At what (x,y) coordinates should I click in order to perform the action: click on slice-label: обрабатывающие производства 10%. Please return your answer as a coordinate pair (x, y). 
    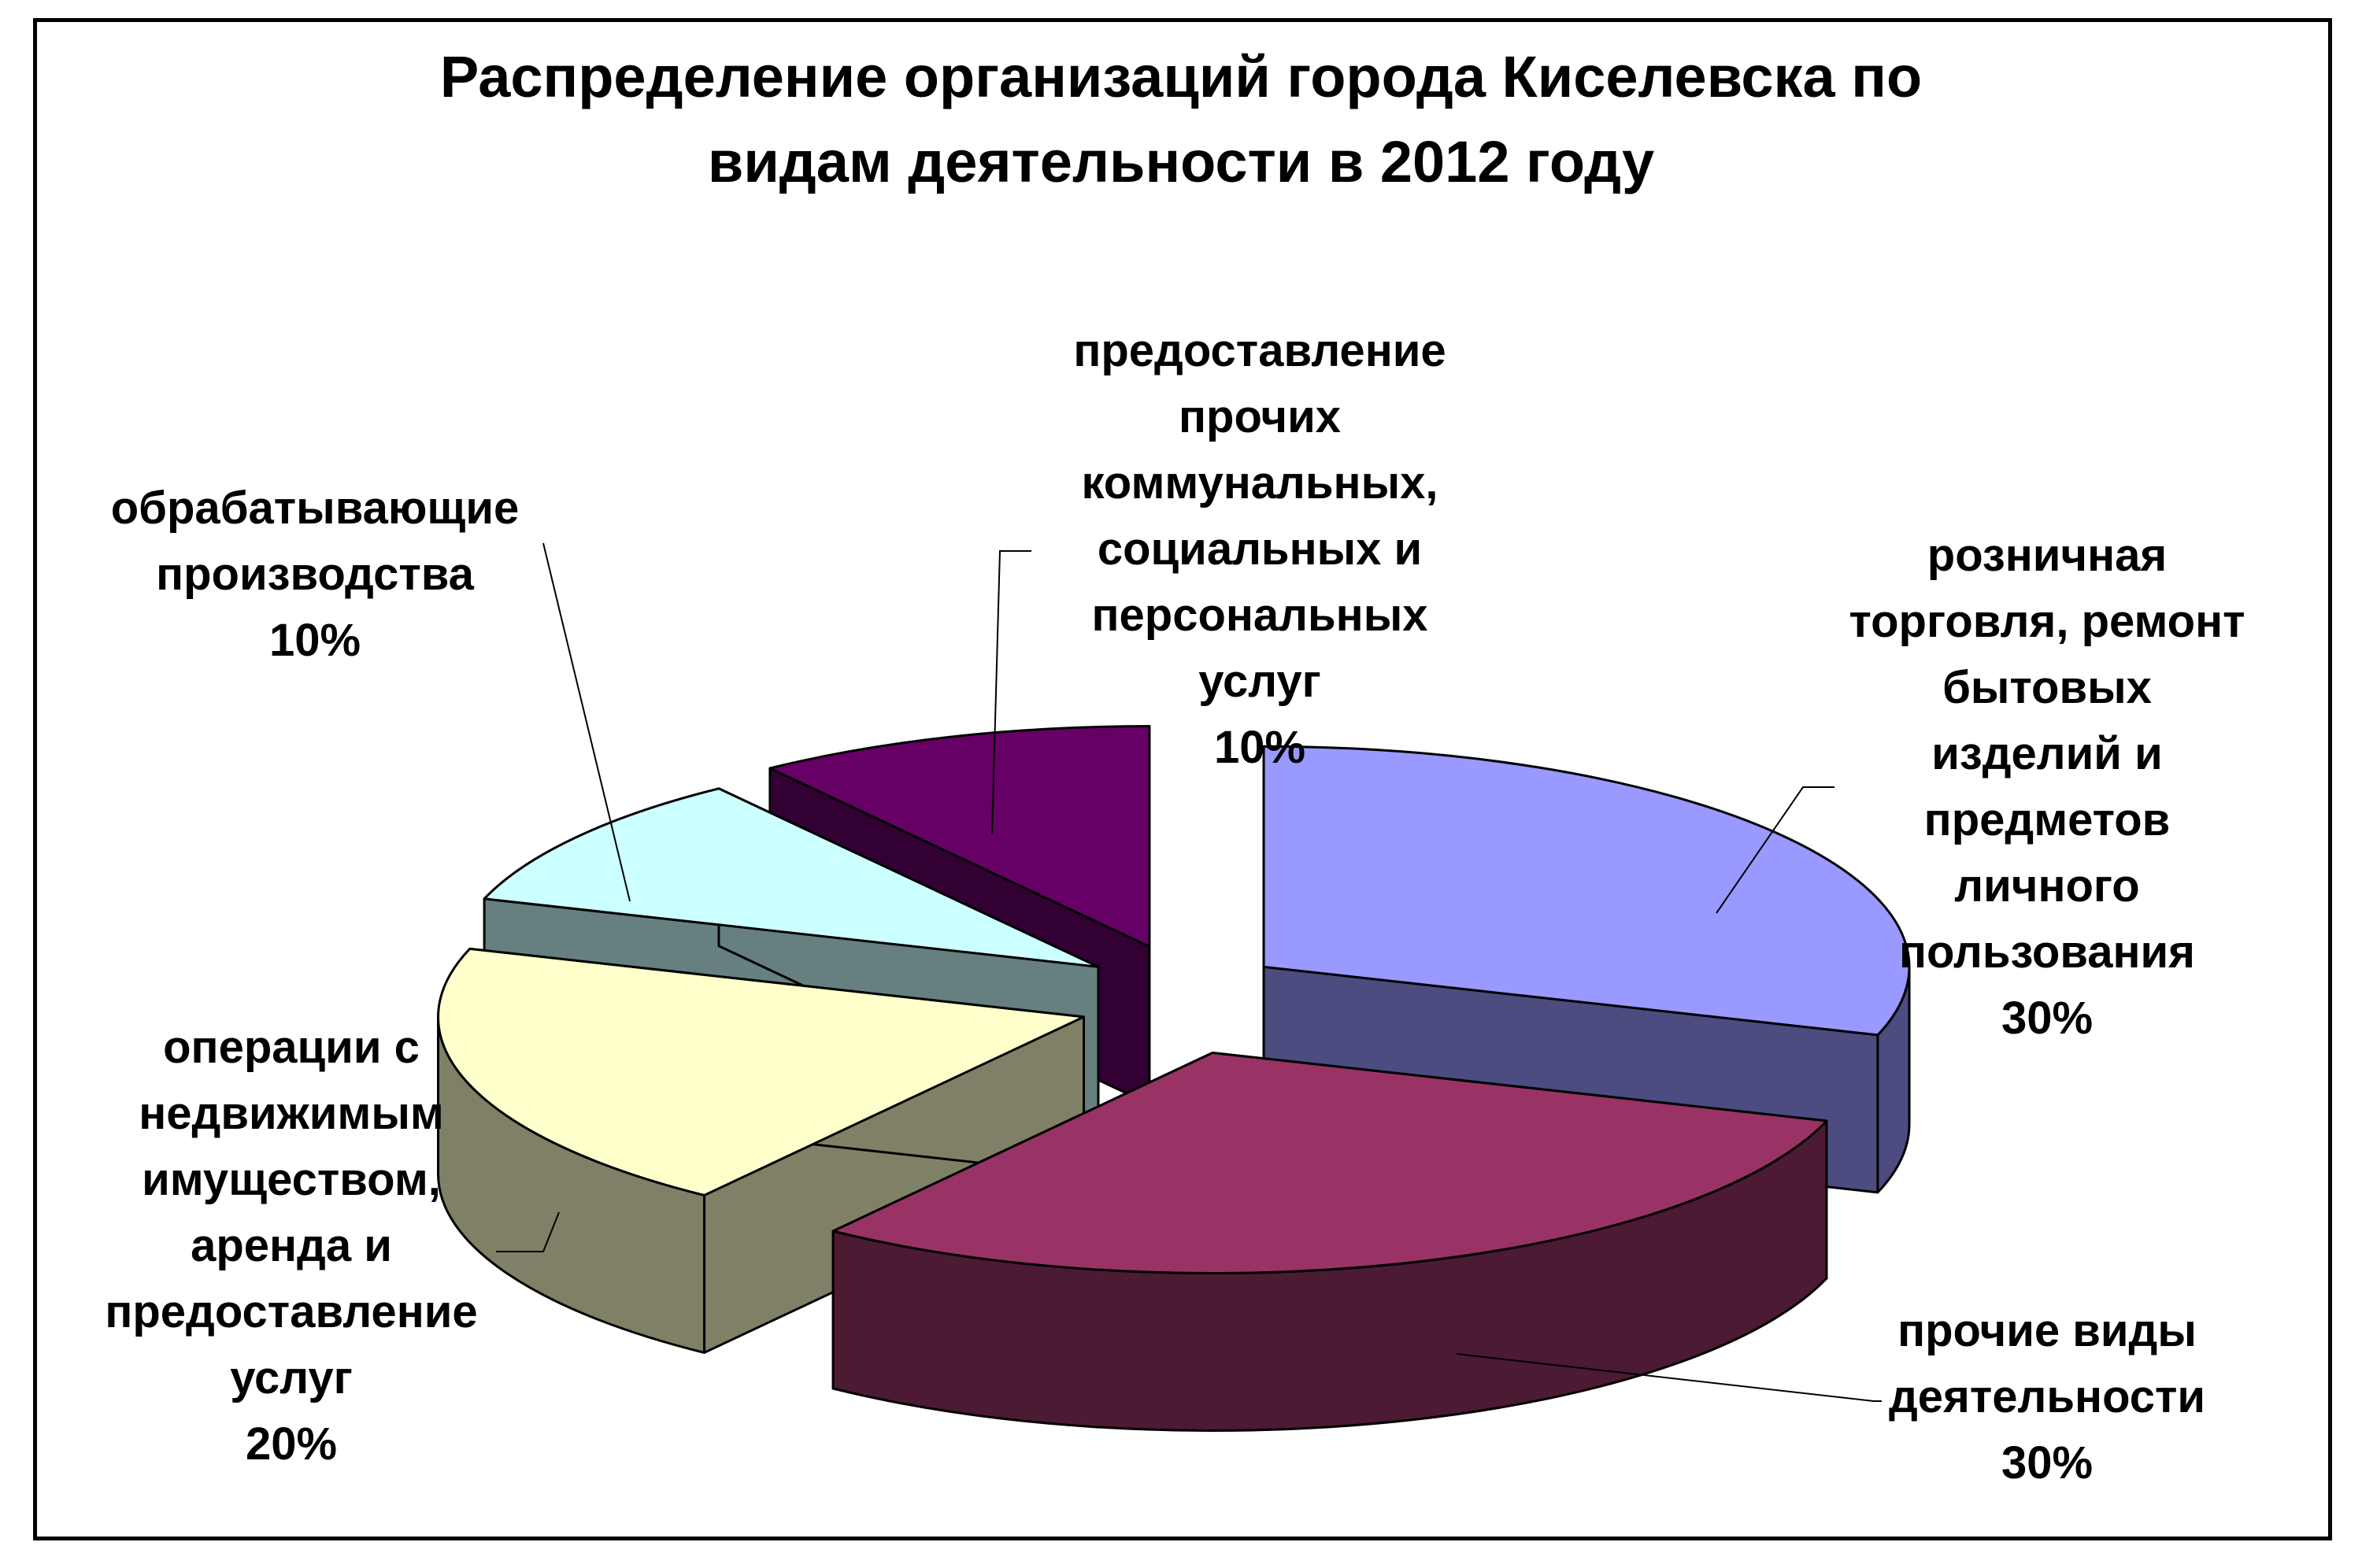
    Looking at the image, I should click on (315, 575).